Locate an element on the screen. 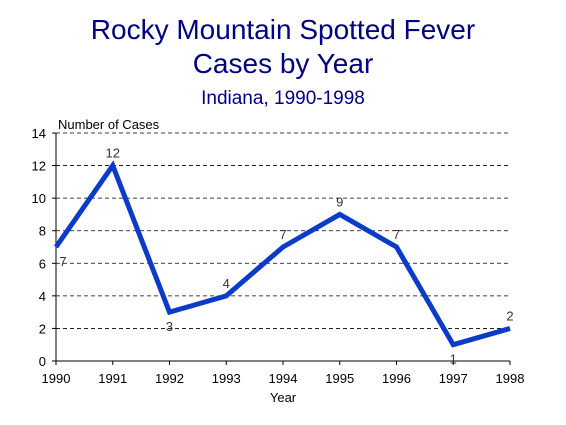  x-tick-label: 1997 is located at coordinates (453, 378).